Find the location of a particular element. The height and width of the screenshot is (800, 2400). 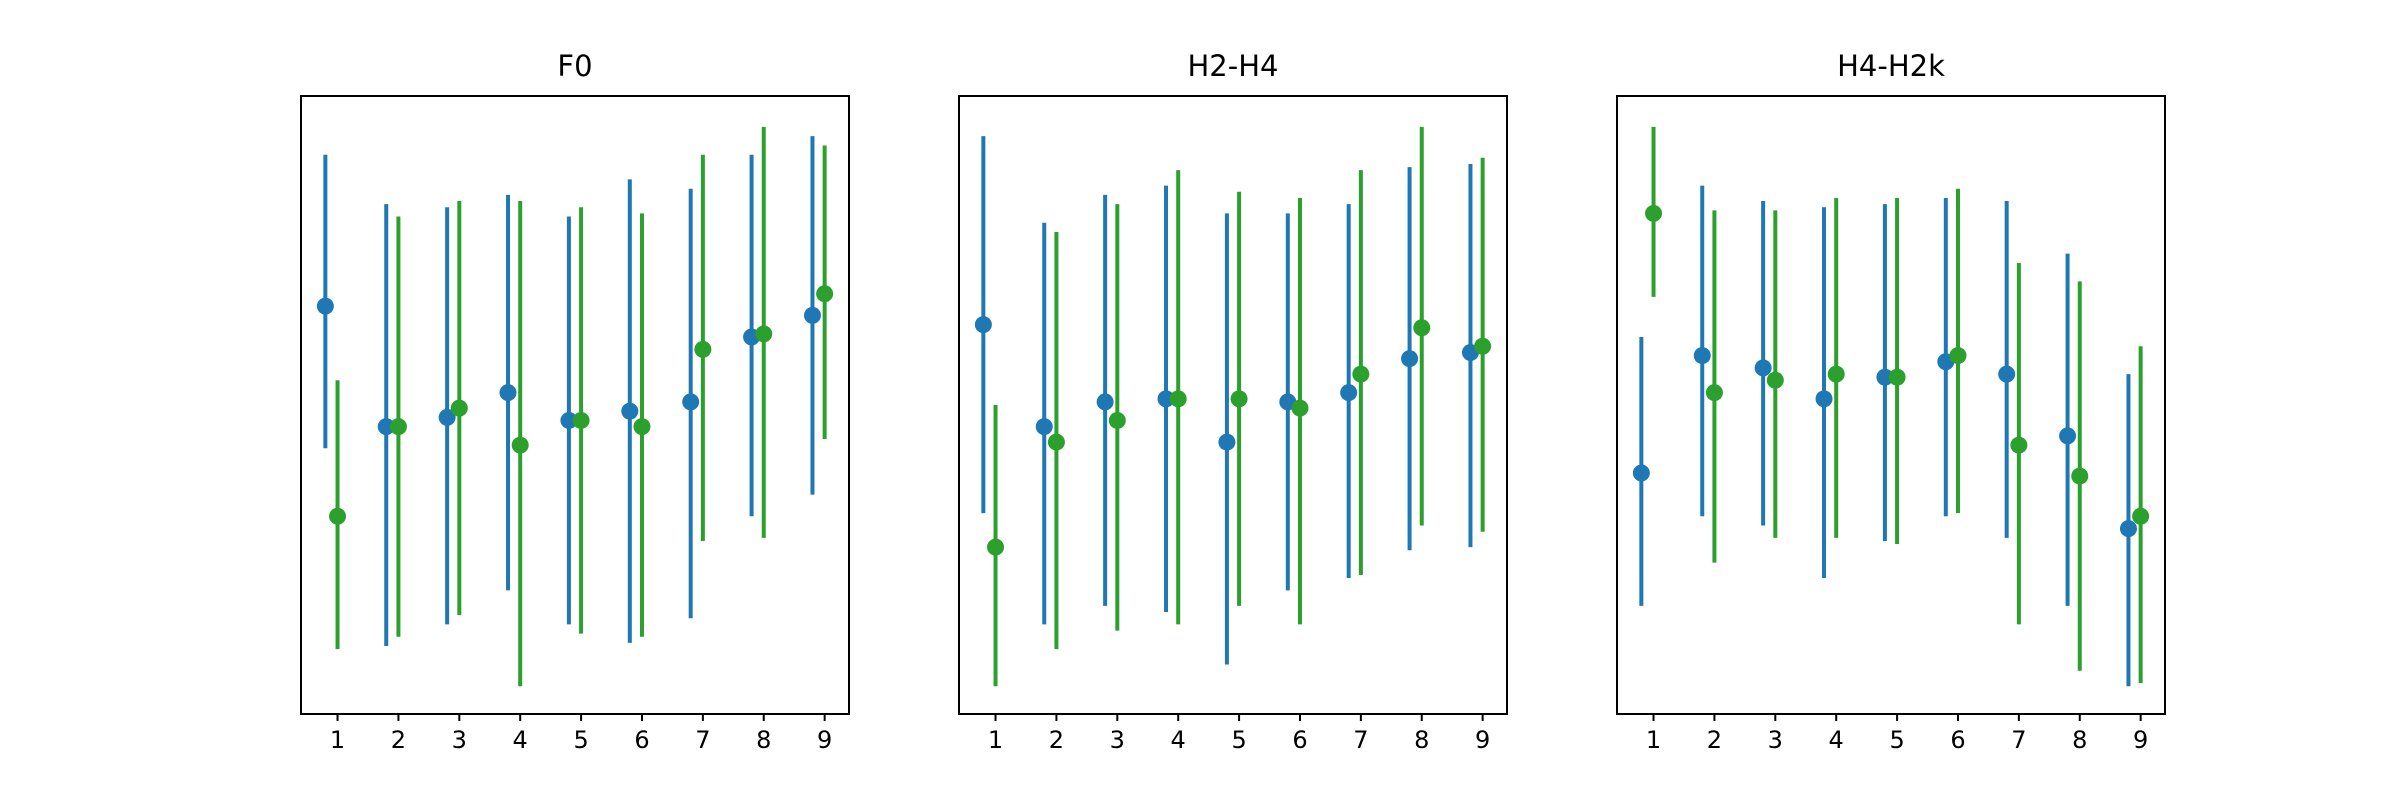

panel-title: H4-H2k is located at coordinates (1891, 66).